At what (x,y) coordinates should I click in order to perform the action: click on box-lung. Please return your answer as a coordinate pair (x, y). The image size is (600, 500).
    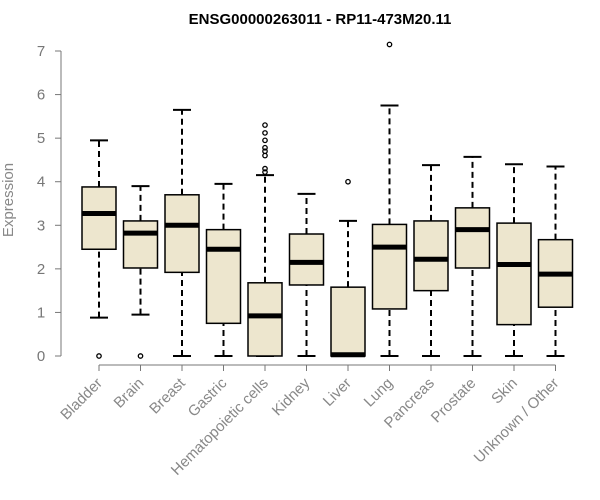
    Looking at the image, I should click on (389, 199).